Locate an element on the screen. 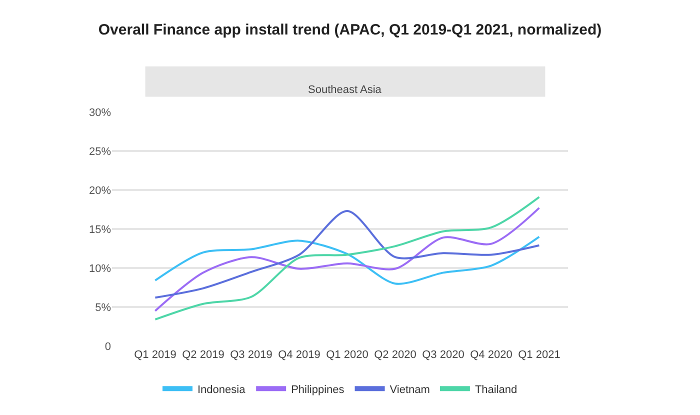 The height and width of the screenshot is (415, 700). x-tick-label: Q3 2019 is located at coordinates (251, 355).